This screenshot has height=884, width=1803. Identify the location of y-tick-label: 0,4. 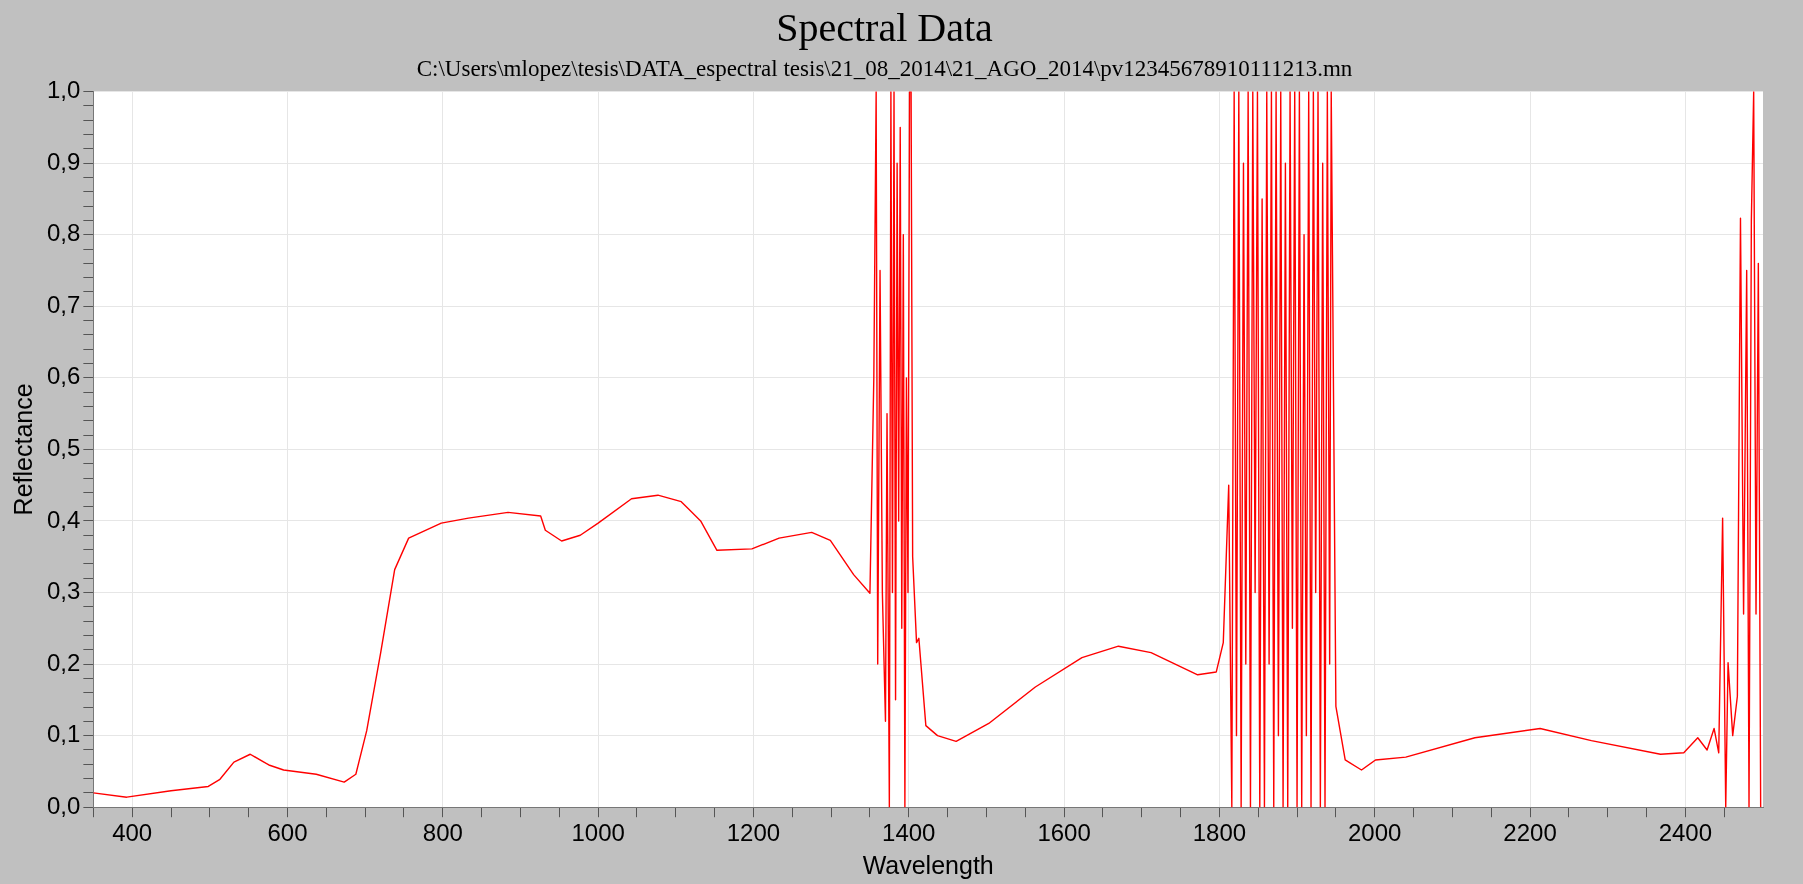
(63, 519).